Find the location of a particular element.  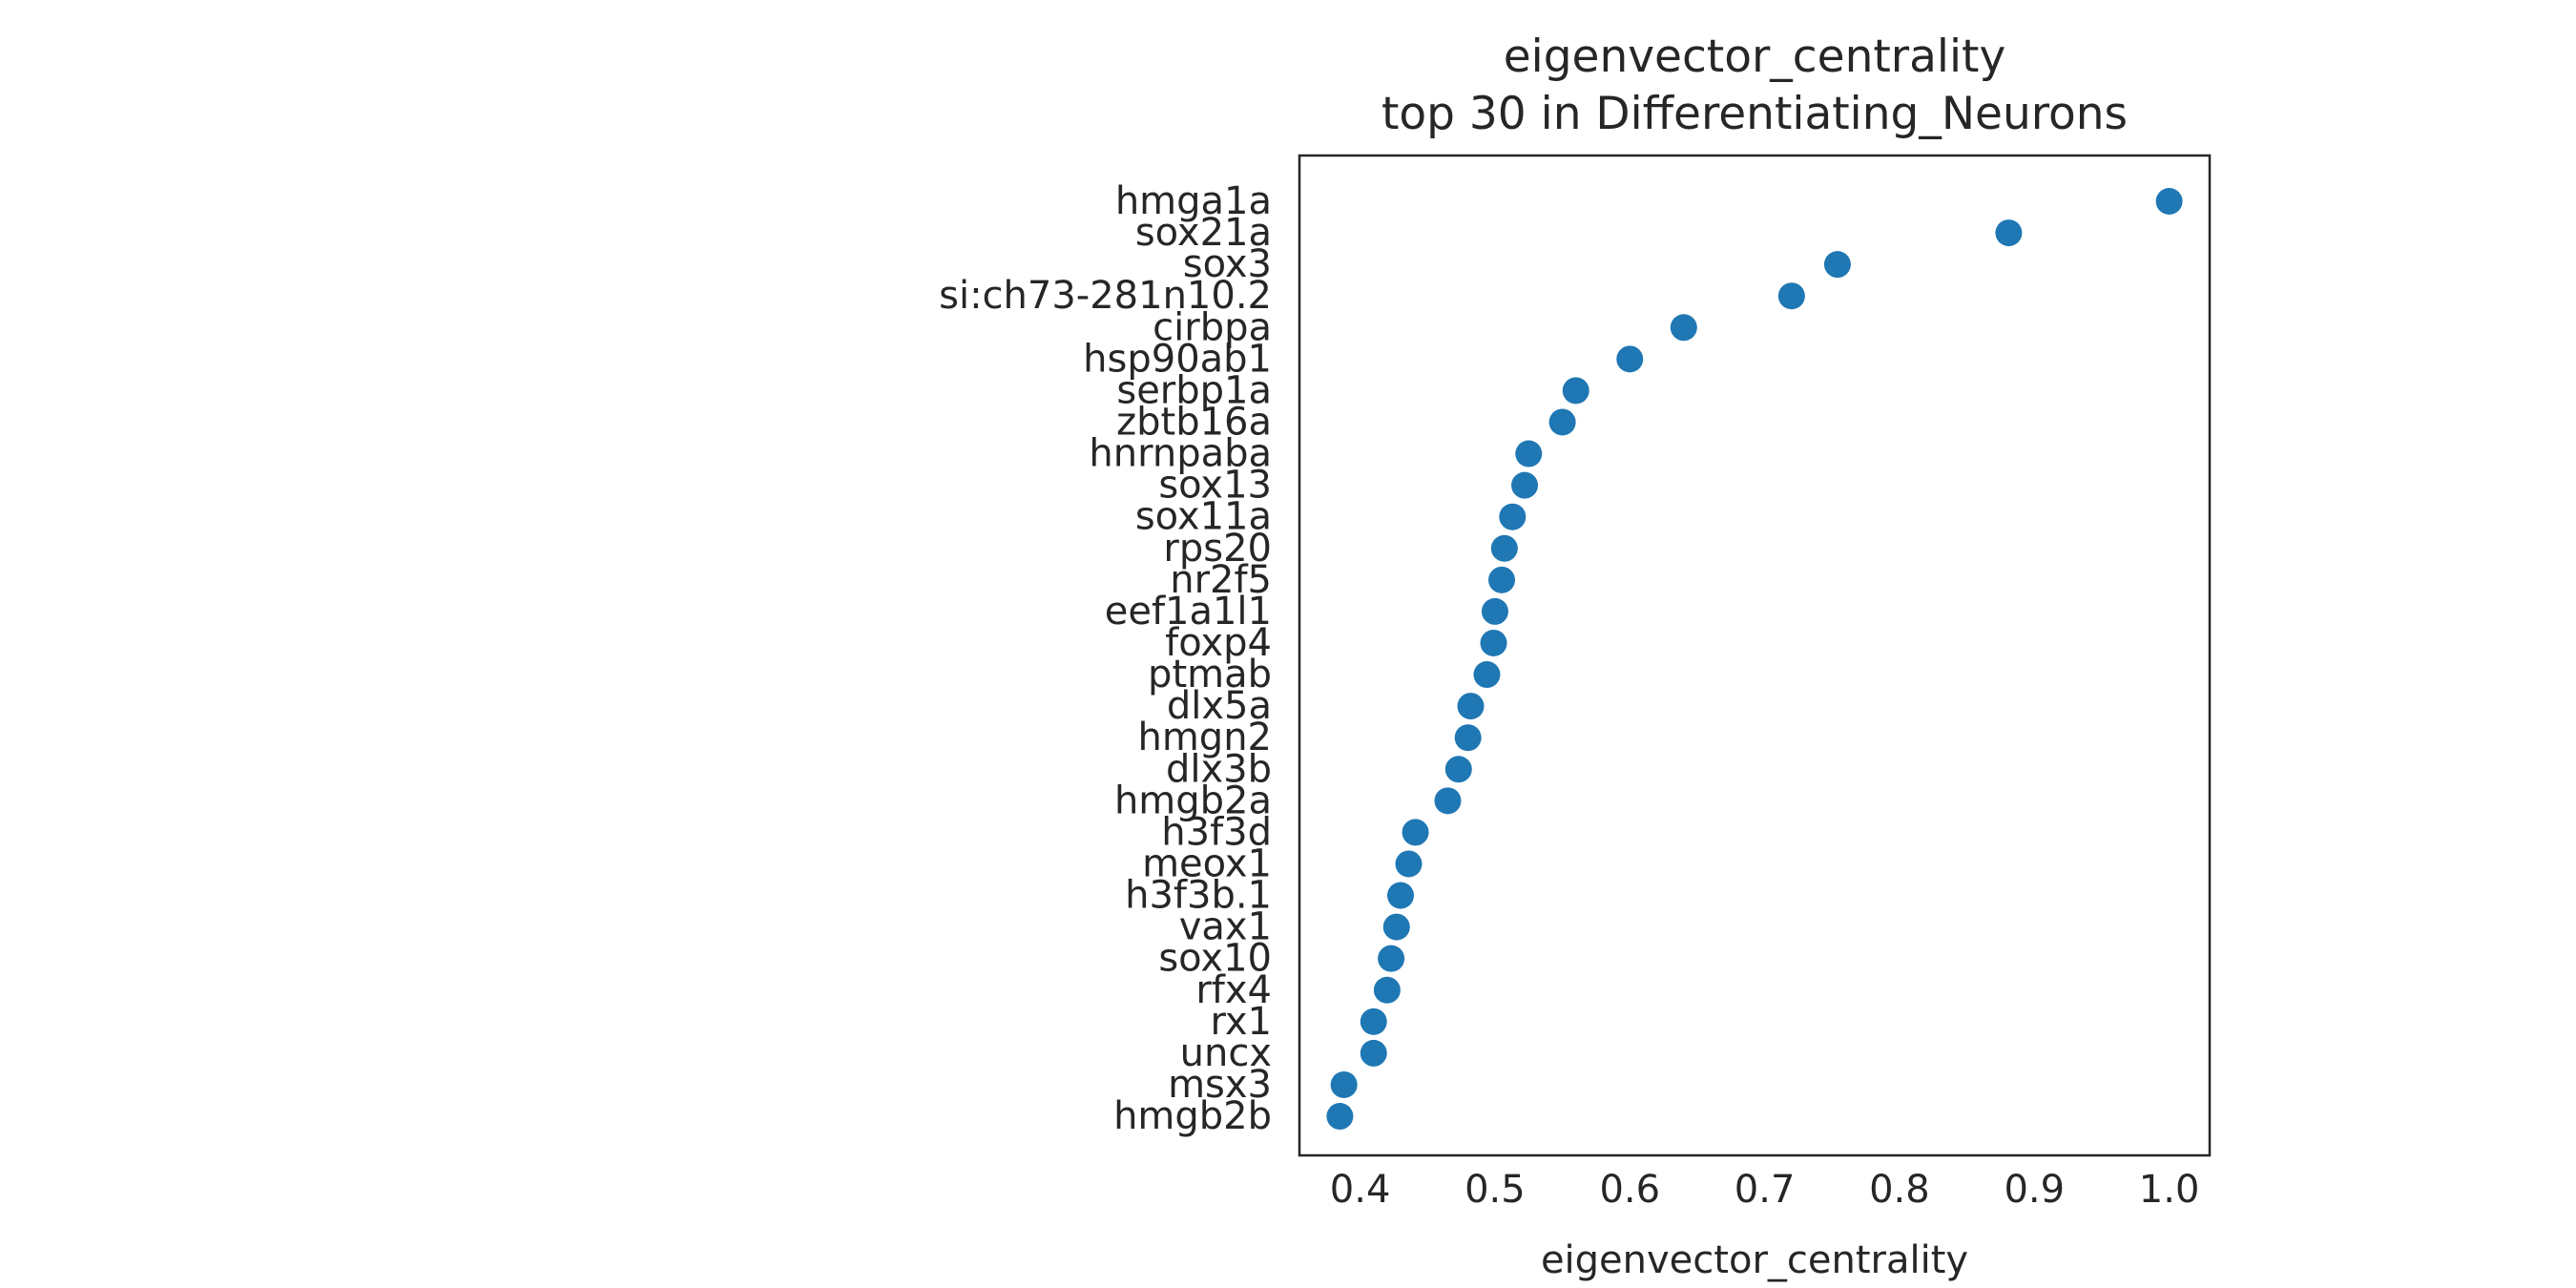

y-tick-label: hmga1a is located at coordinates (1193, 201).